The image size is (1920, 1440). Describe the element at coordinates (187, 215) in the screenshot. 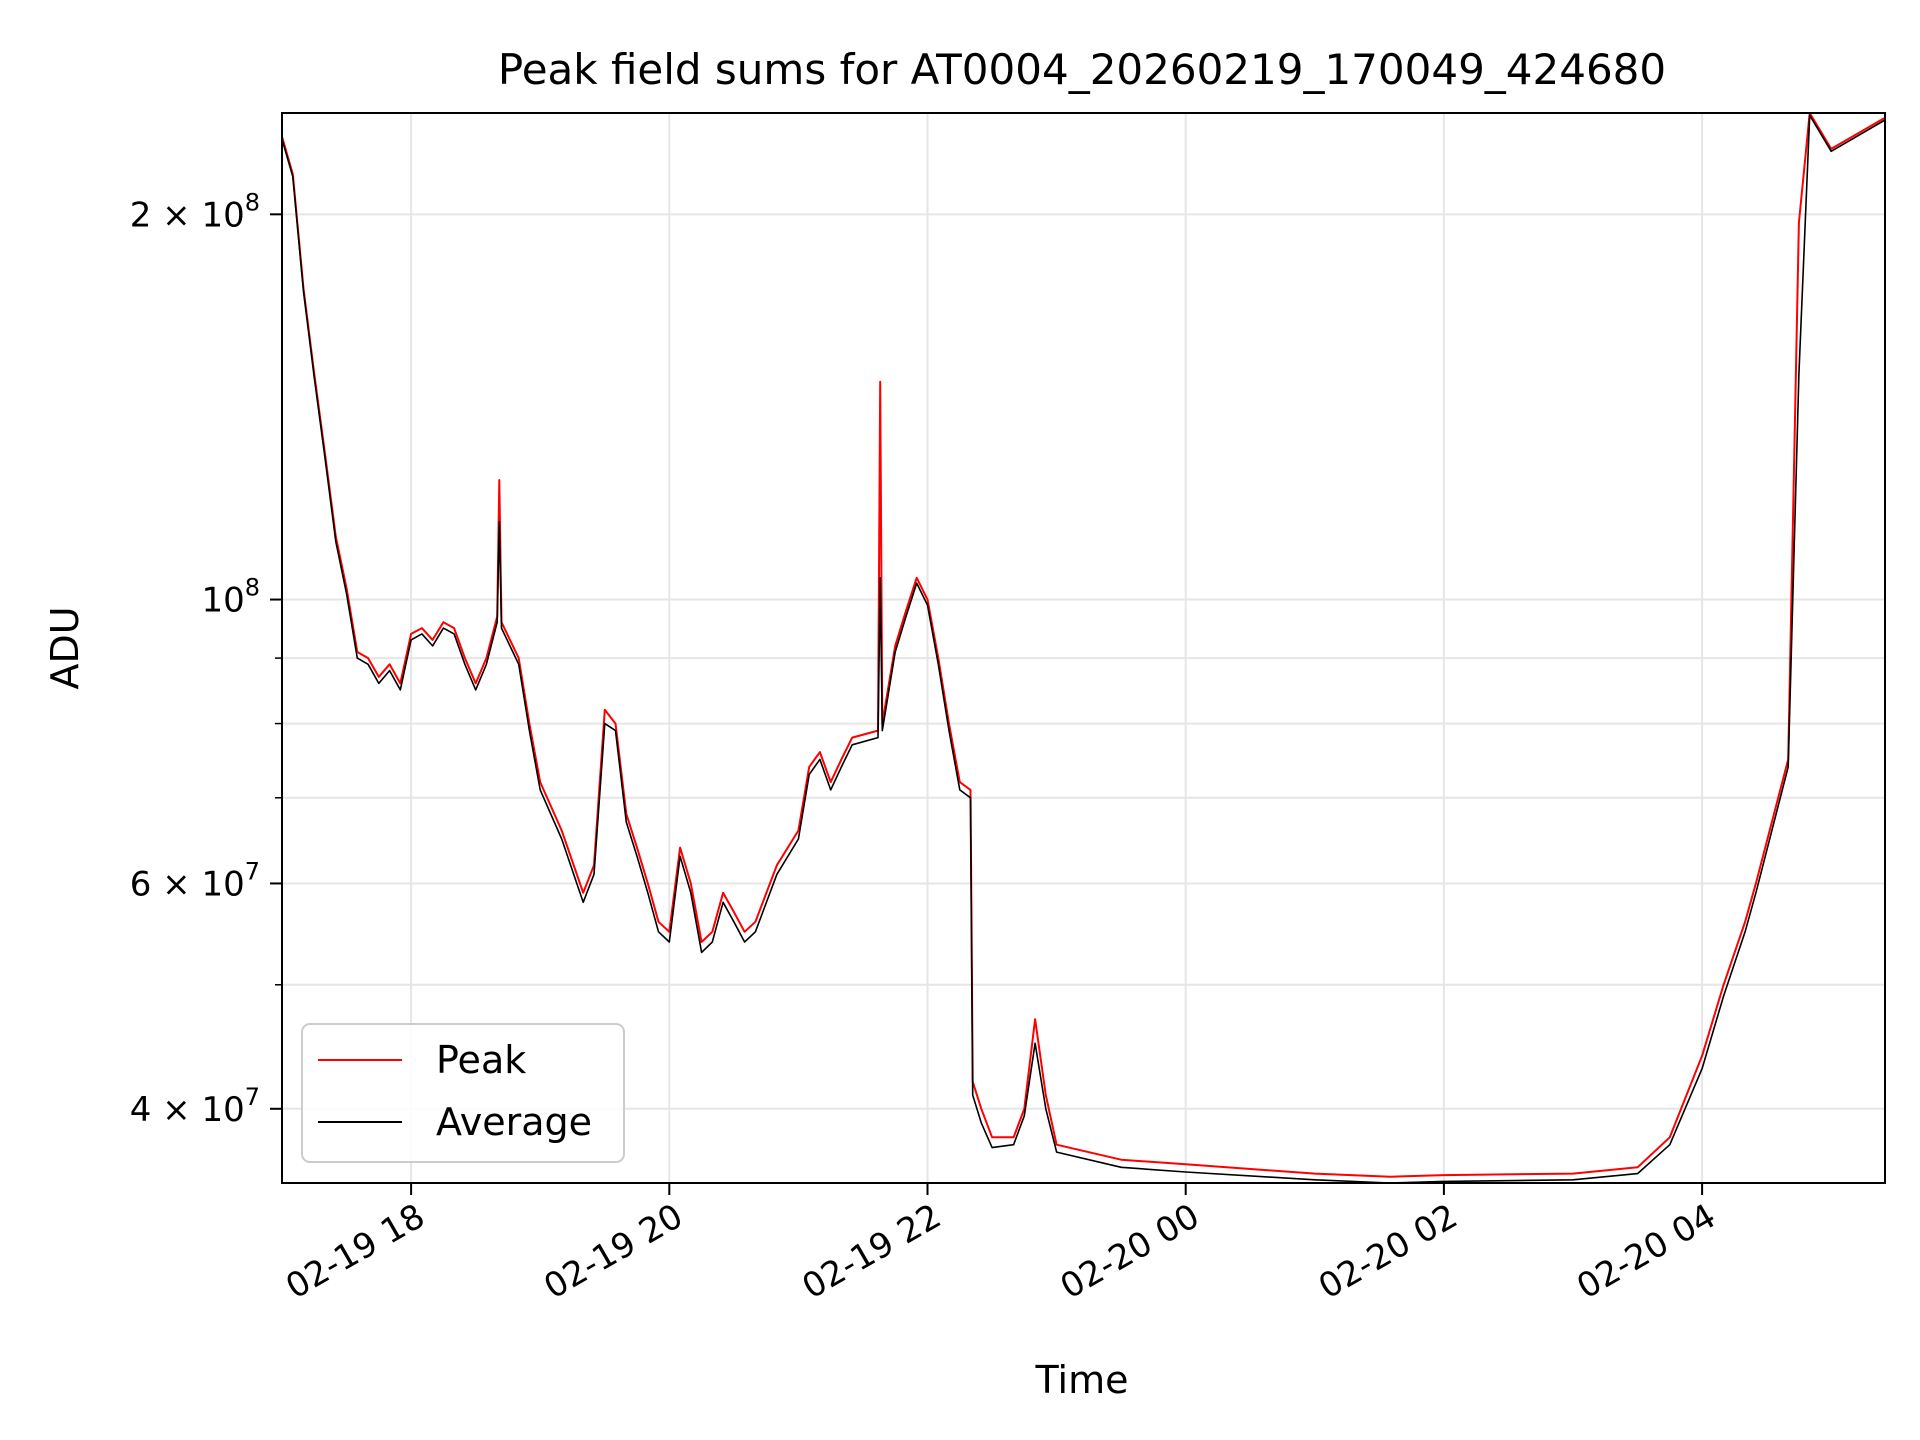

I see `y-tick-label-base: 2 × 10` at that location.